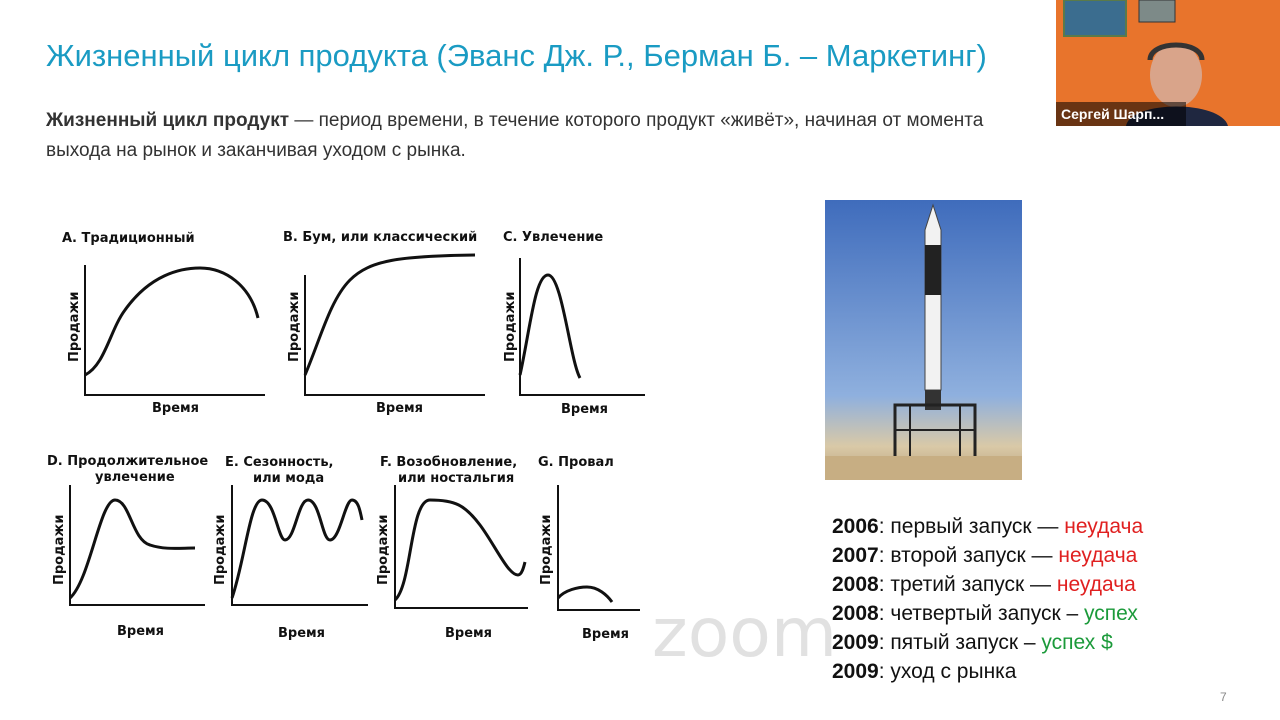  Describe the element at coordinates (448, 462) in the screenshot. I see `diagram-label: F. Возобновление,` at that location.